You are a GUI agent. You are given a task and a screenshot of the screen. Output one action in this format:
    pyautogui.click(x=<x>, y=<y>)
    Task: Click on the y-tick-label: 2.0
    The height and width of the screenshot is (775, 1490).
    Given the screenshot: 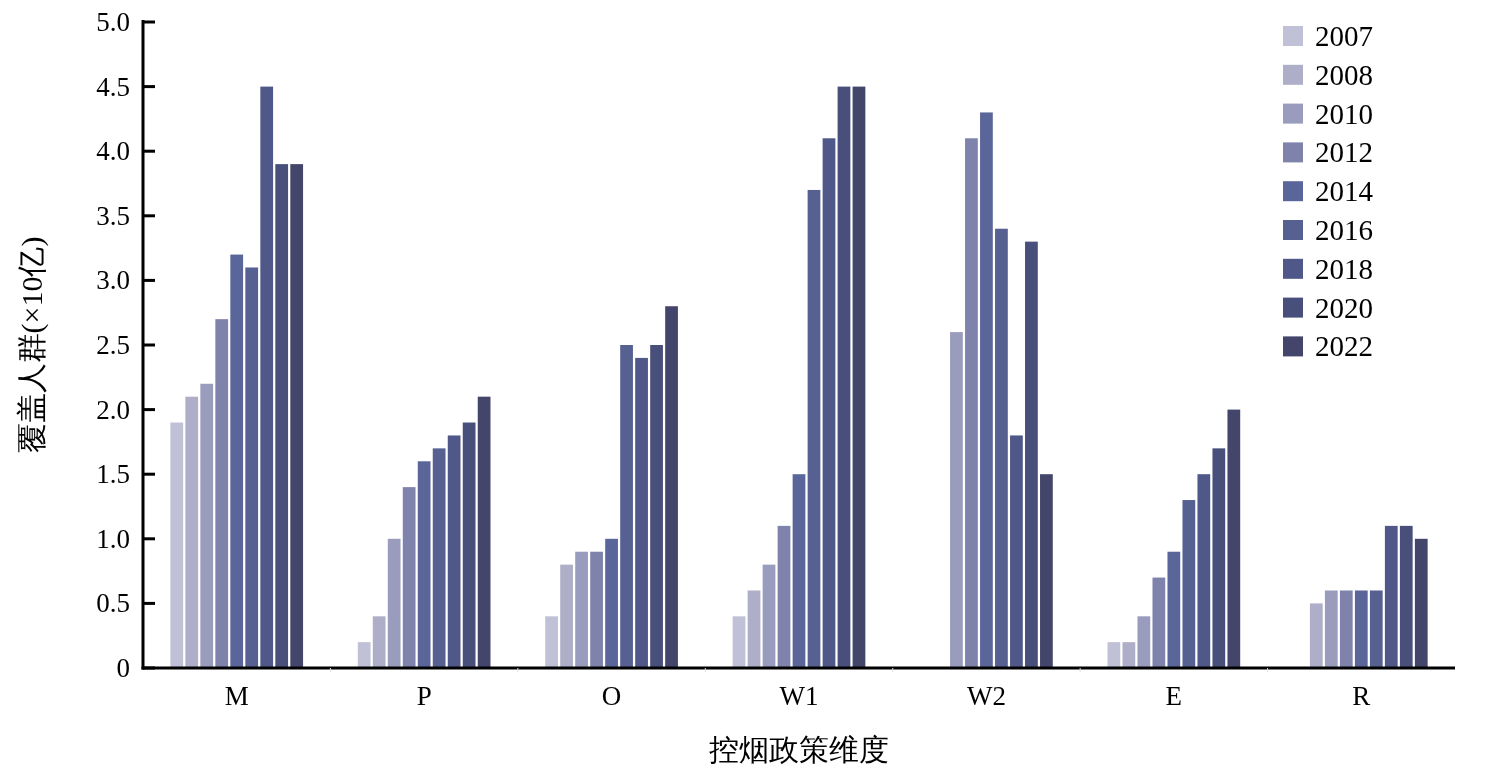 What is the action you would take?
    pyautogui.click(x=113, y=409)
    